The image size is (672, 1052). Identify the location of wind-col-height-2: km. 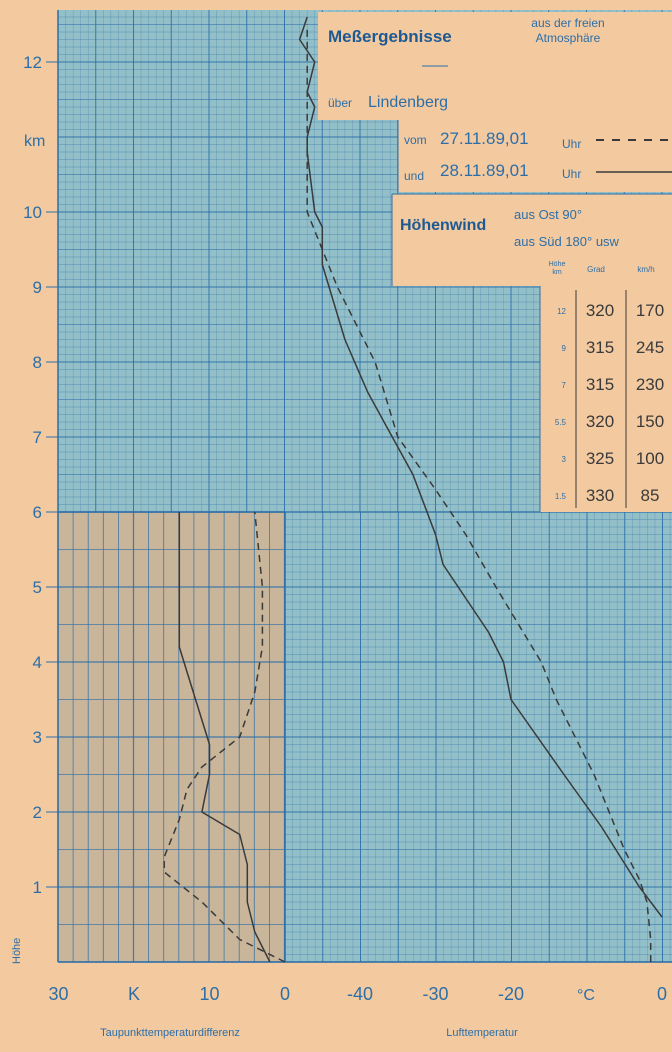
(557, 272).